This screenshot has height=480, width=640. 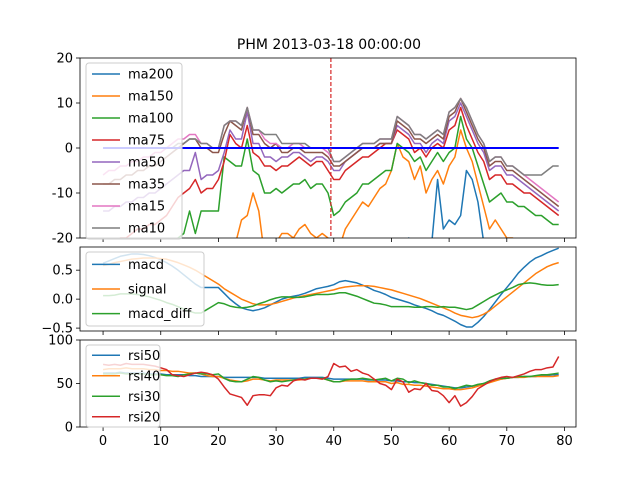 What do you see at coordinates (144, 397) in the screenshot?
I see `legend-label-rsi30: rsi30` at bounding box center [144, 397].